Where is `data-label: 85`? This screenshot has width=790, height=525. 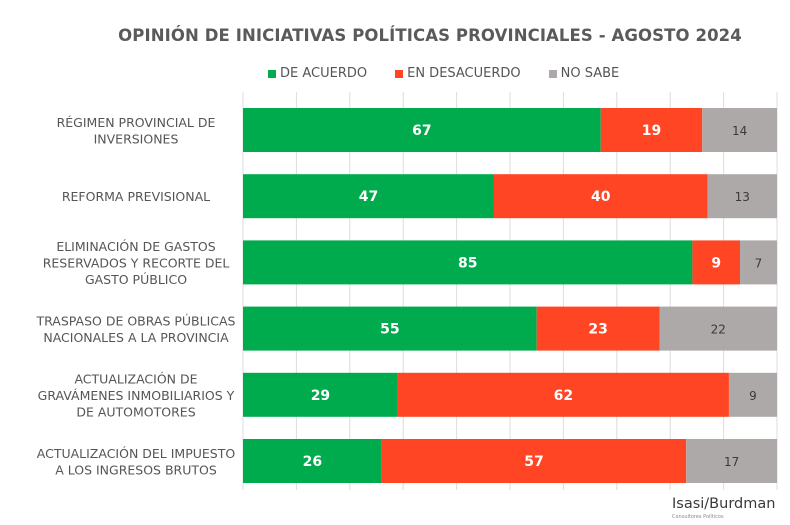
data-label: 85 is located at coordinates (467, 263).